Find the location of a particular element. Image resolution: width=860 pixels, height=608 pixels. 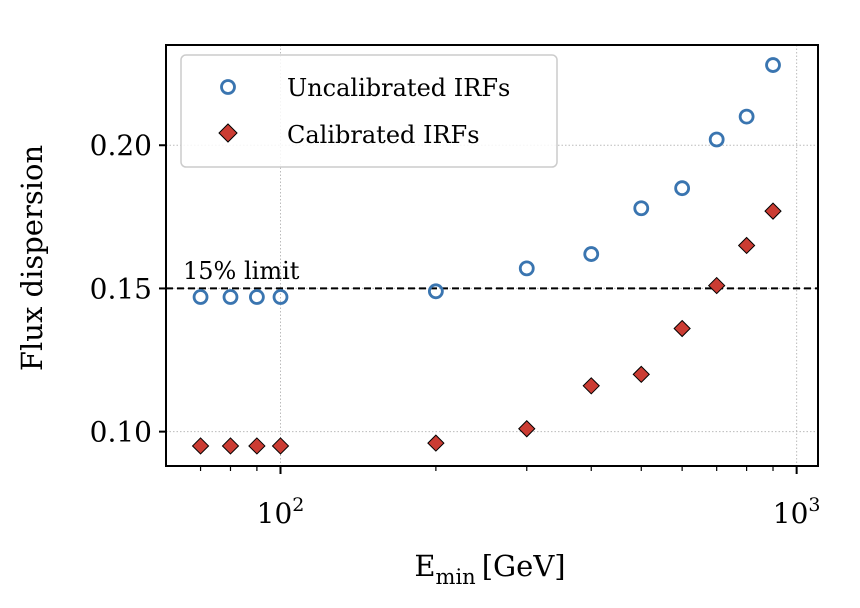

legend: Uncalibrated IRFs Calibrated IRFs is located at coordinates (369, 111).